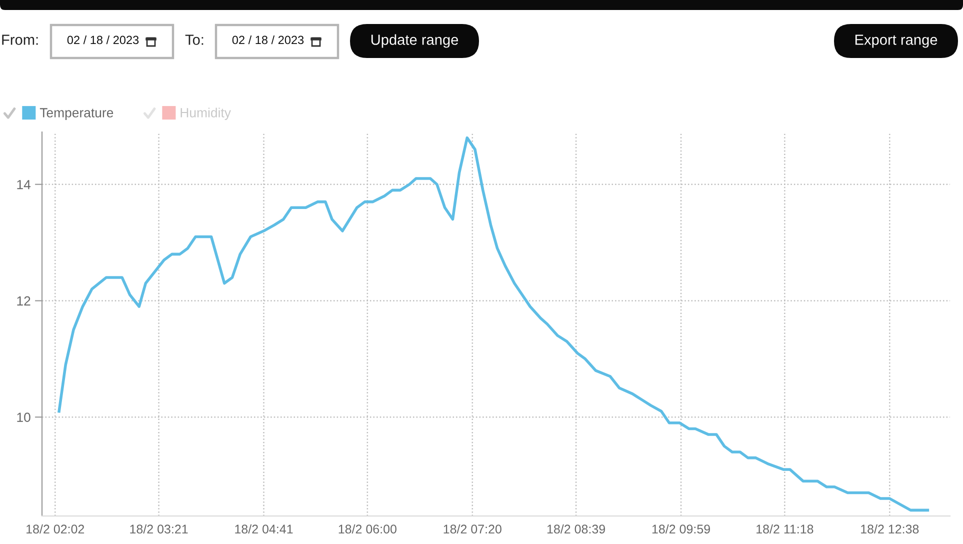 The image size is (963, 544). Describe the element at coordinates (681, 529) in the screenshot. I see `x-tick-label: 18/2 09:59` at that location.